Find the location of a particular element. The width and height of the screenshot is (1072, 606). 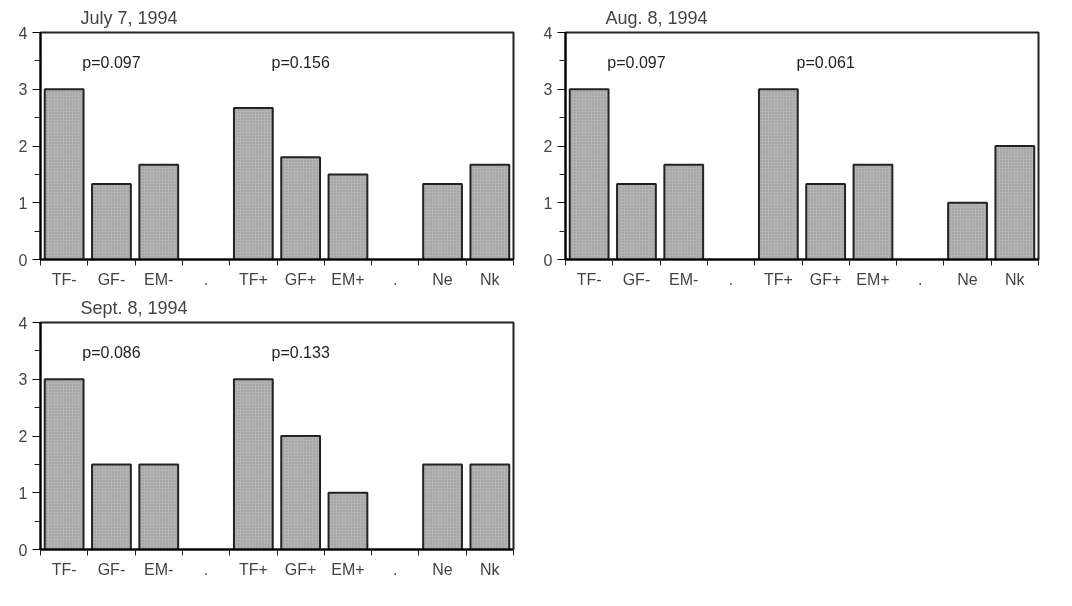

annotation: p=0.086 is located at coordinates (111, 352).